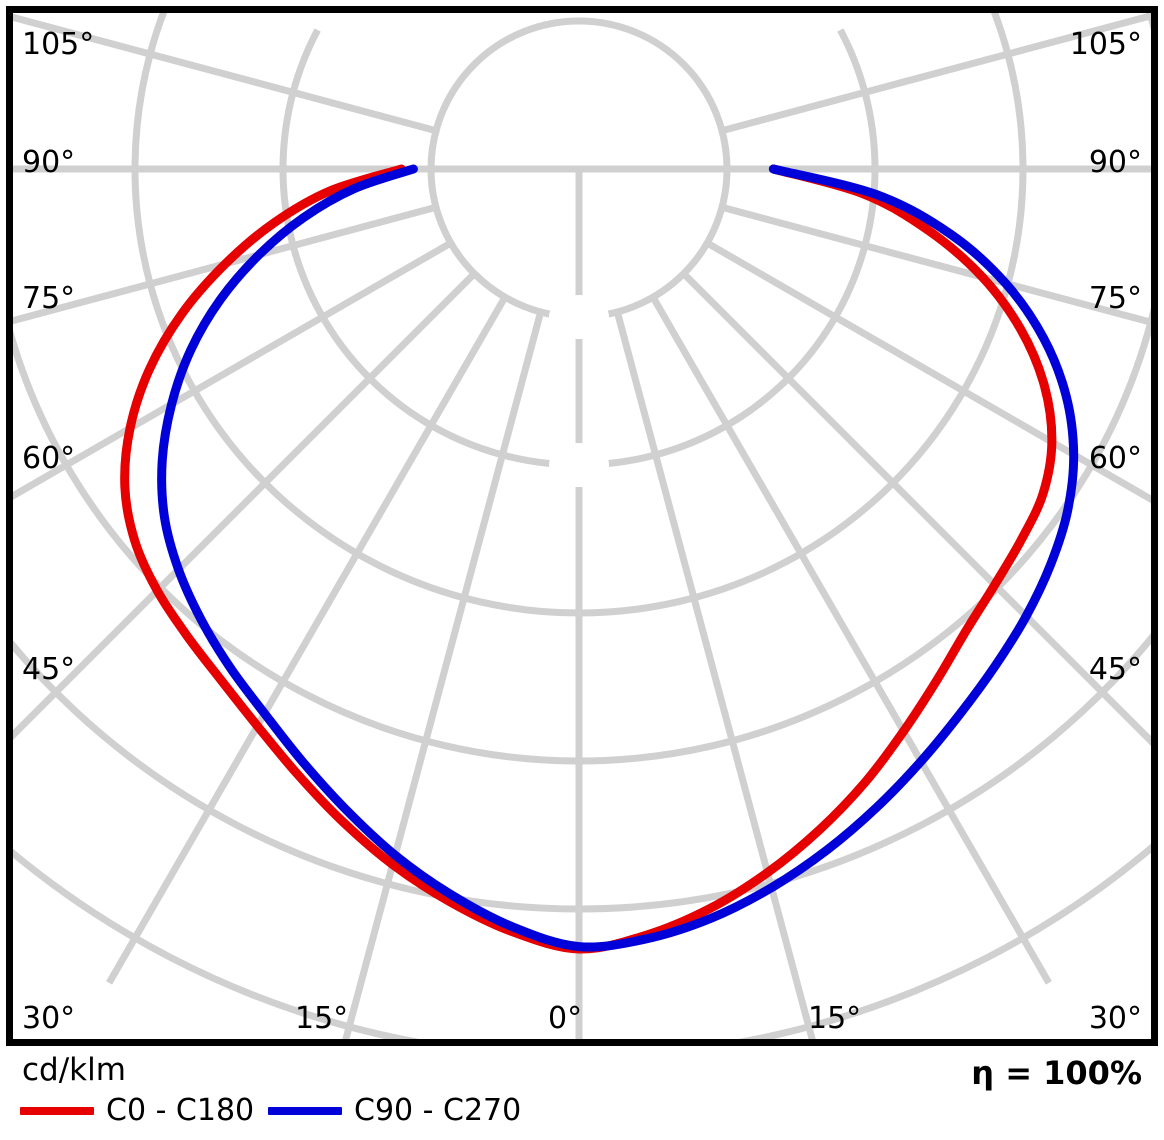  Describe the element at coordinates (49, 669) in the screenshot. I see `axis-label-left-45: 45°` at that location.